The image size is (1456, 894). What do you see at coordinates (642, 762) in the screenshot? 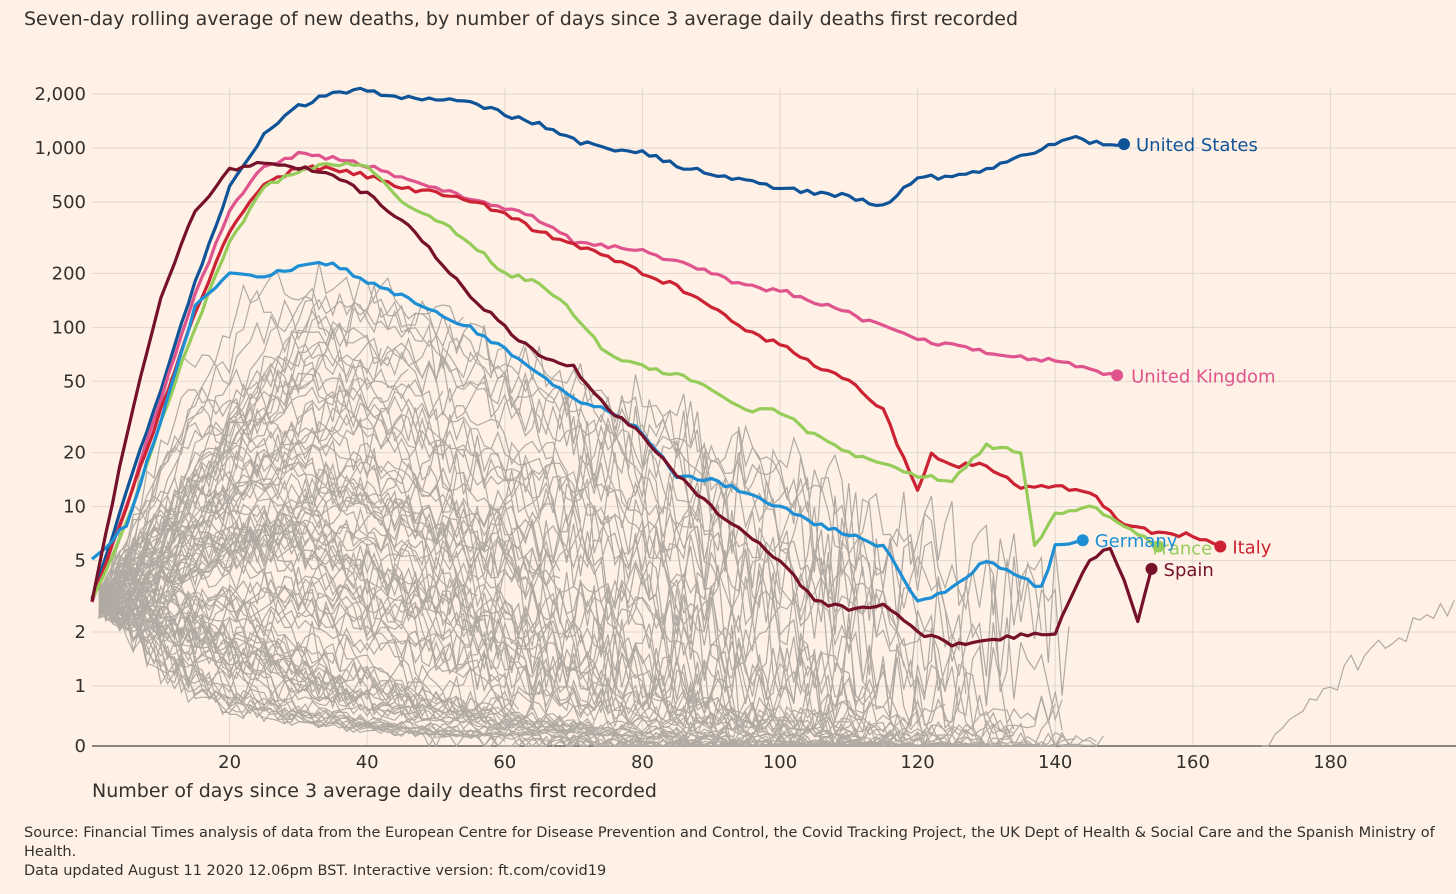
I see `x-tick-label: 80` at bounding box center [642, 762].